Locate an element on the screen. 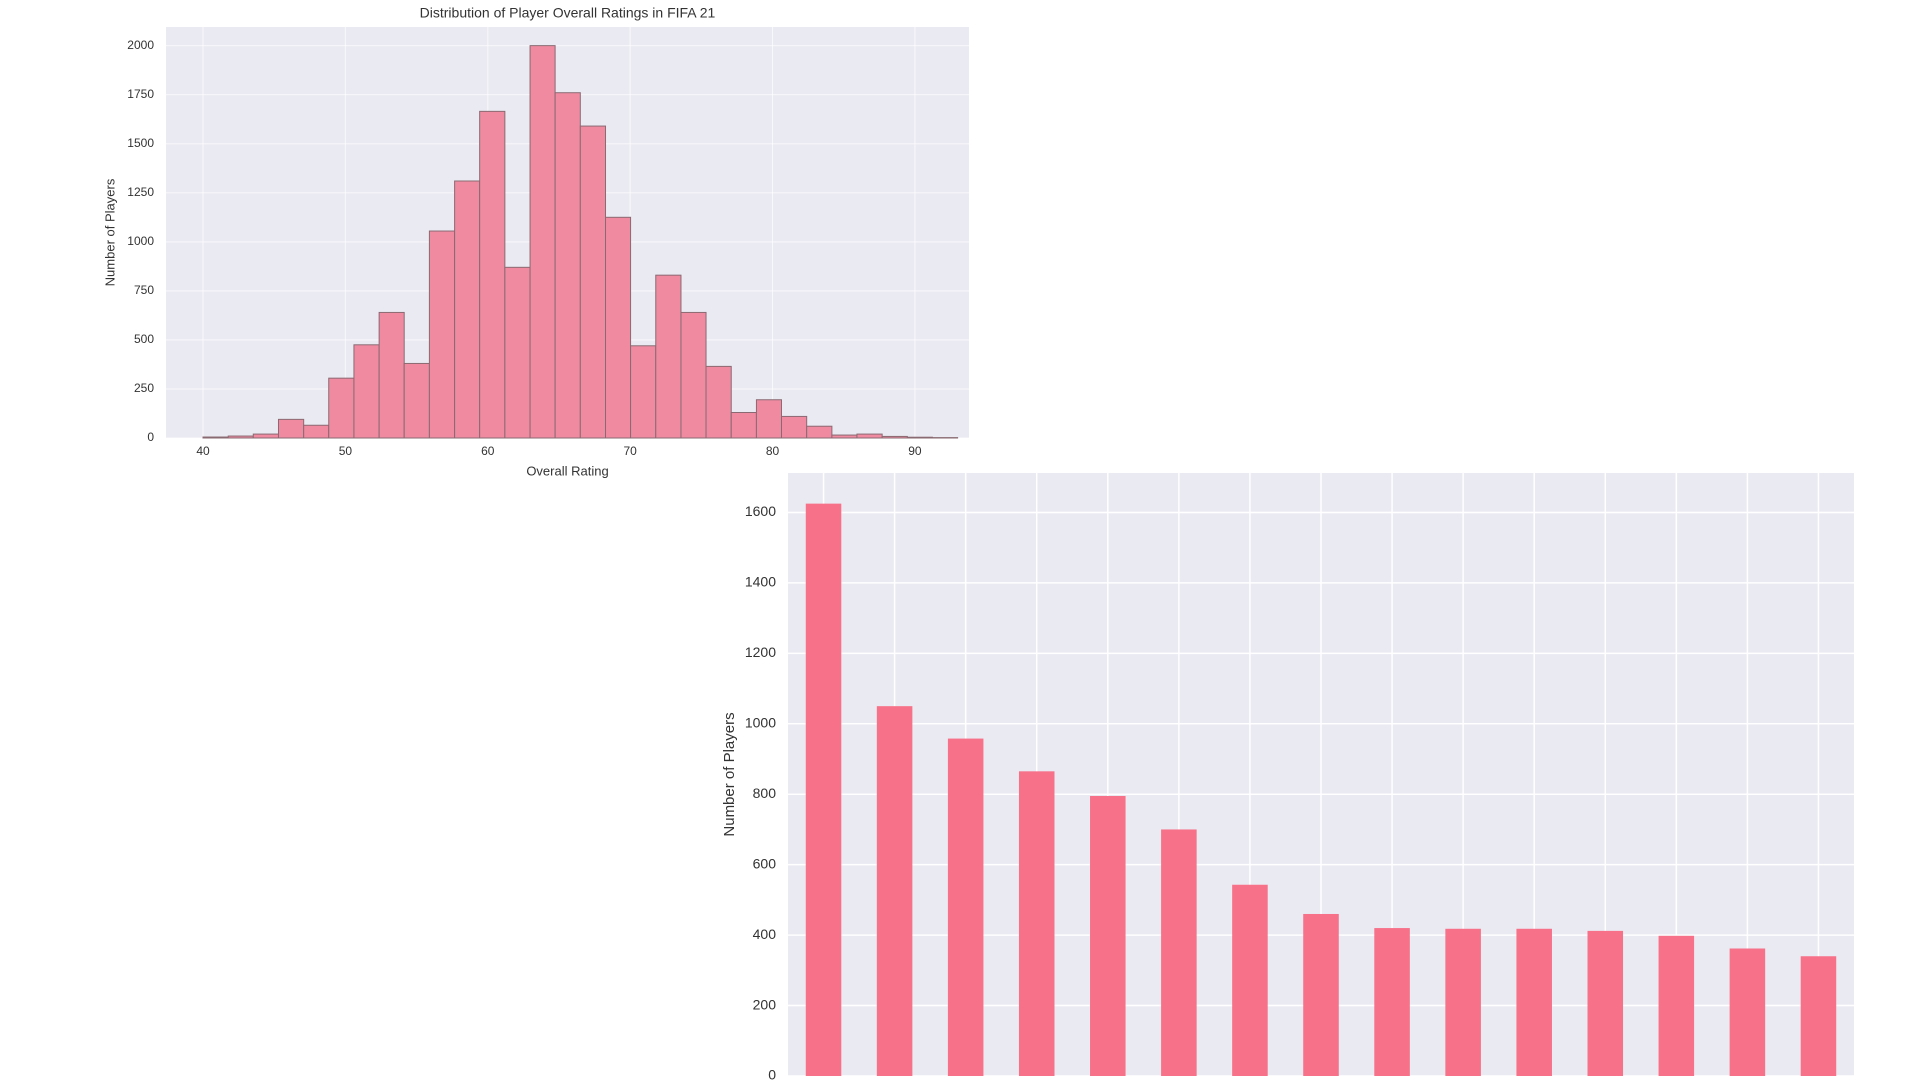  y-tick-label: 1600 is located at coordinates (760, 511).